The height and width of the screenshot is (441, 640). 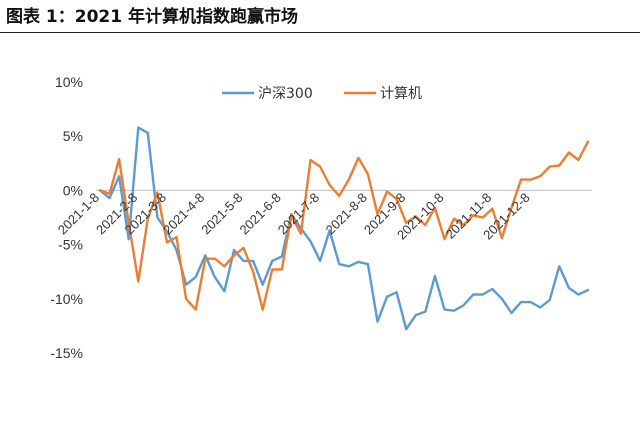 I want to click on y-tick-label: -15%, so click(x=66, y=353).